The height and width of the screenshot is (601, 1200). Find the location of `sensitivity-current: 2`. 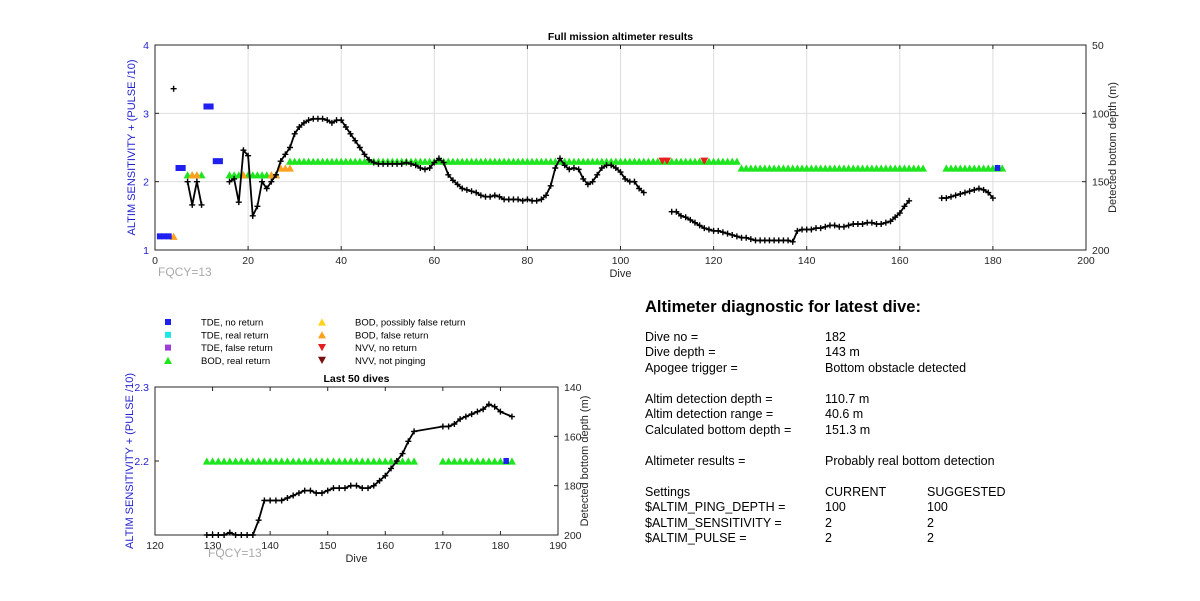

sensitivity-current: 2 is located at coordinates (828, 522).